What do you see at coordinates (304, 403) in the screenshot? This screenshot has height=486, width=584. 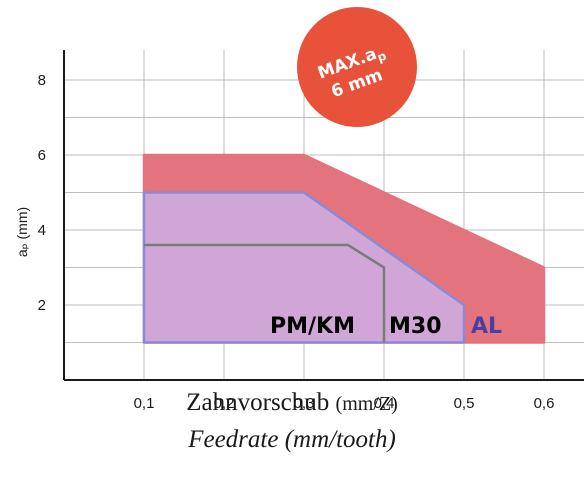 I see `x-tick-label: 0,3` at bounding box center [304, 403].